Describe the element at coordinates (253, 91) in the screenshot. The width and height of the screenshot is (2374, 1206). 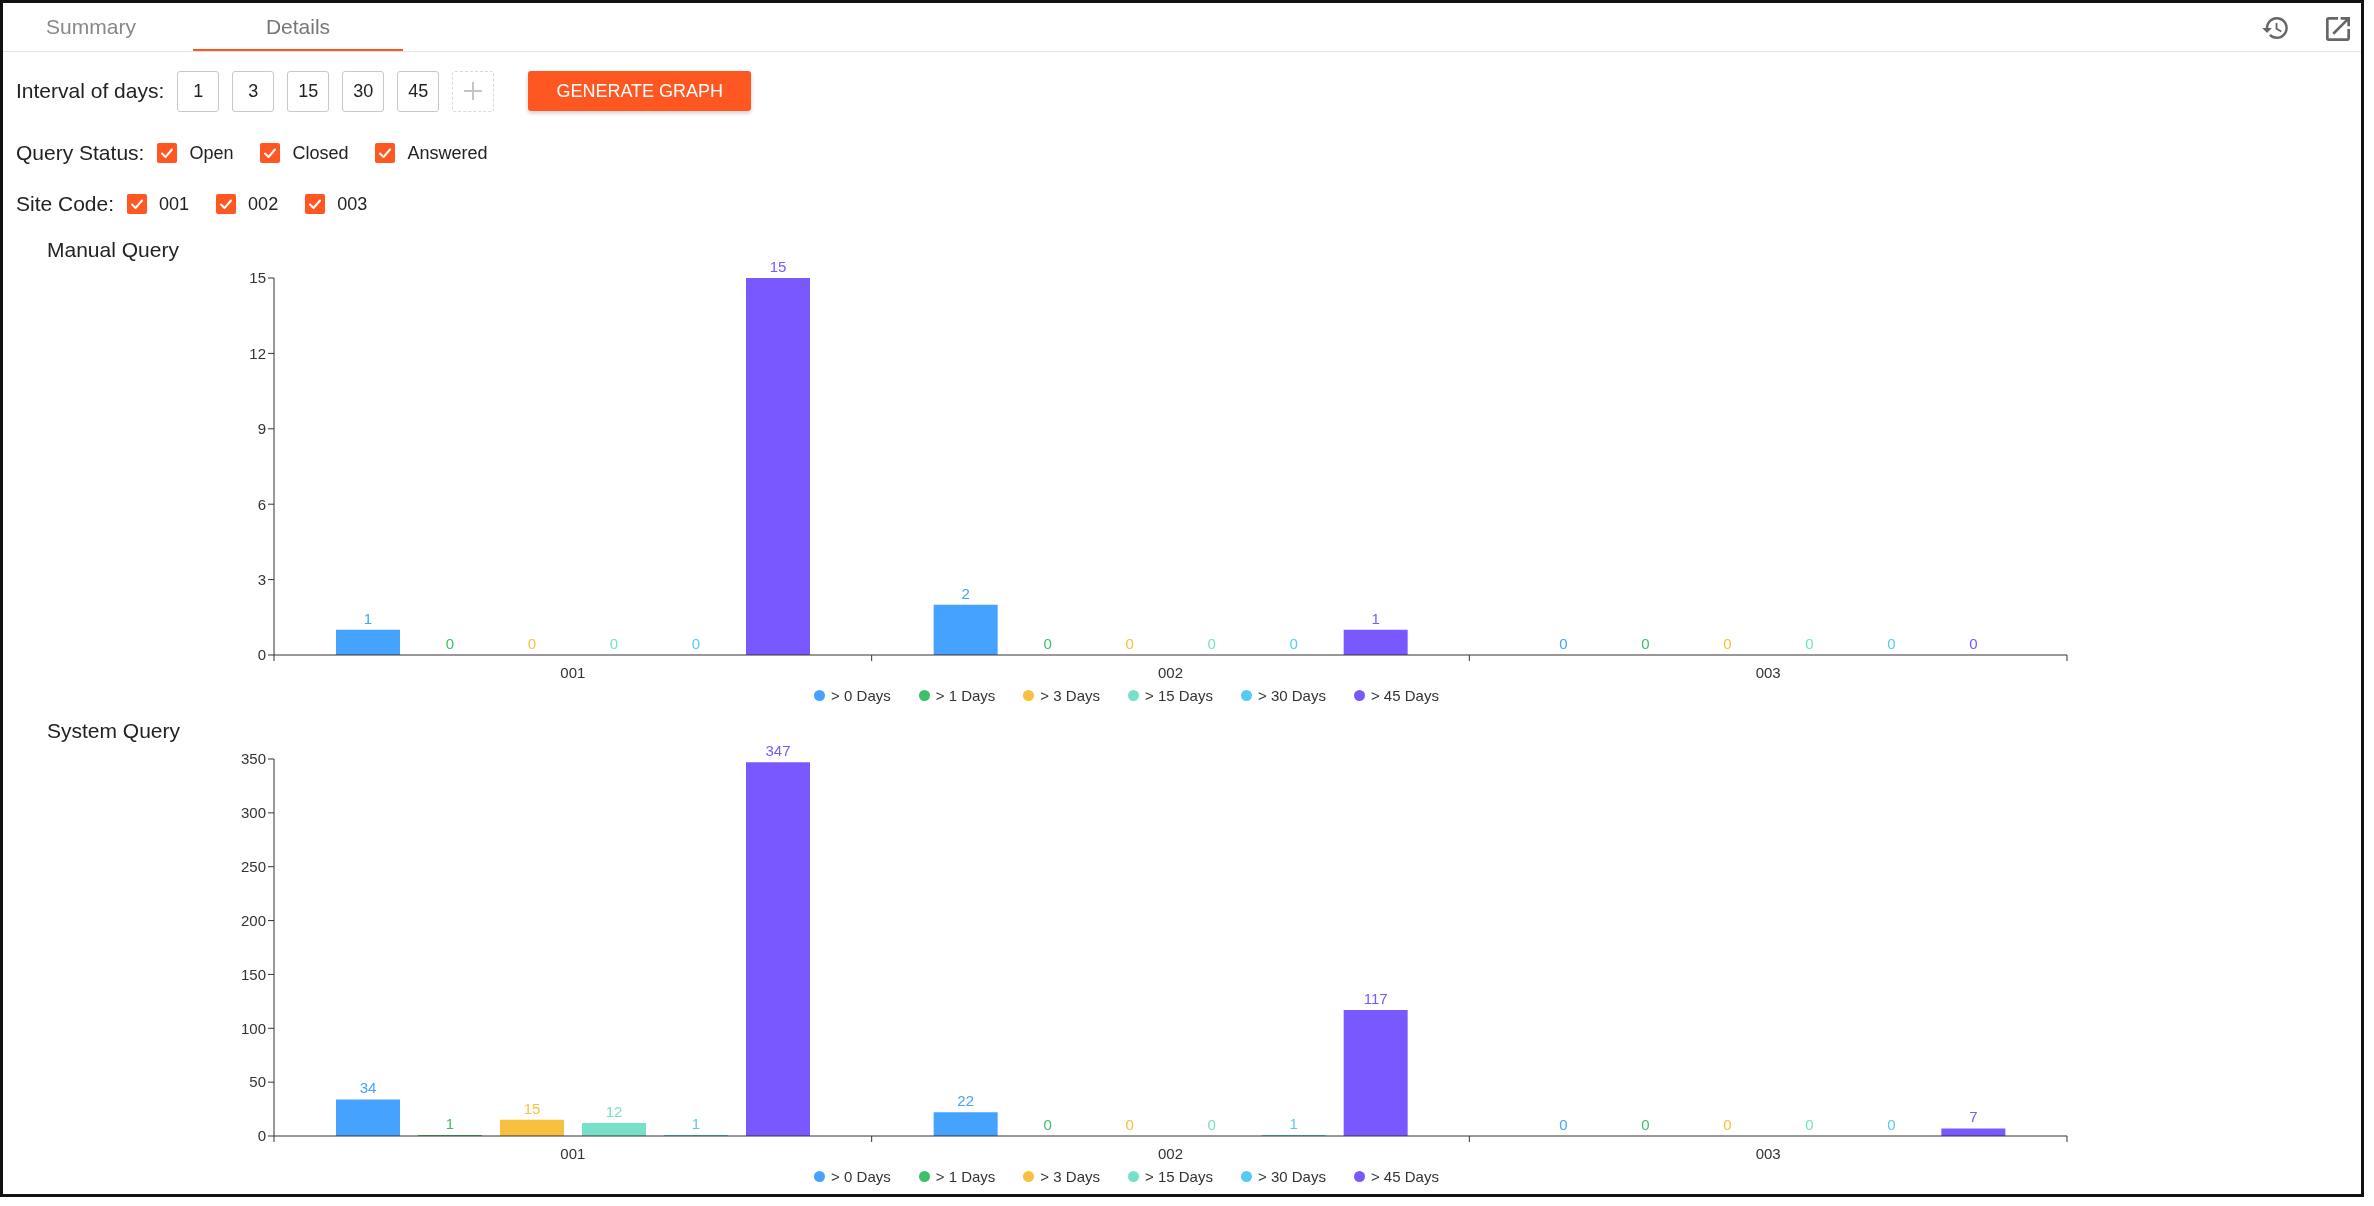
I see `number-field: 3` at that location.